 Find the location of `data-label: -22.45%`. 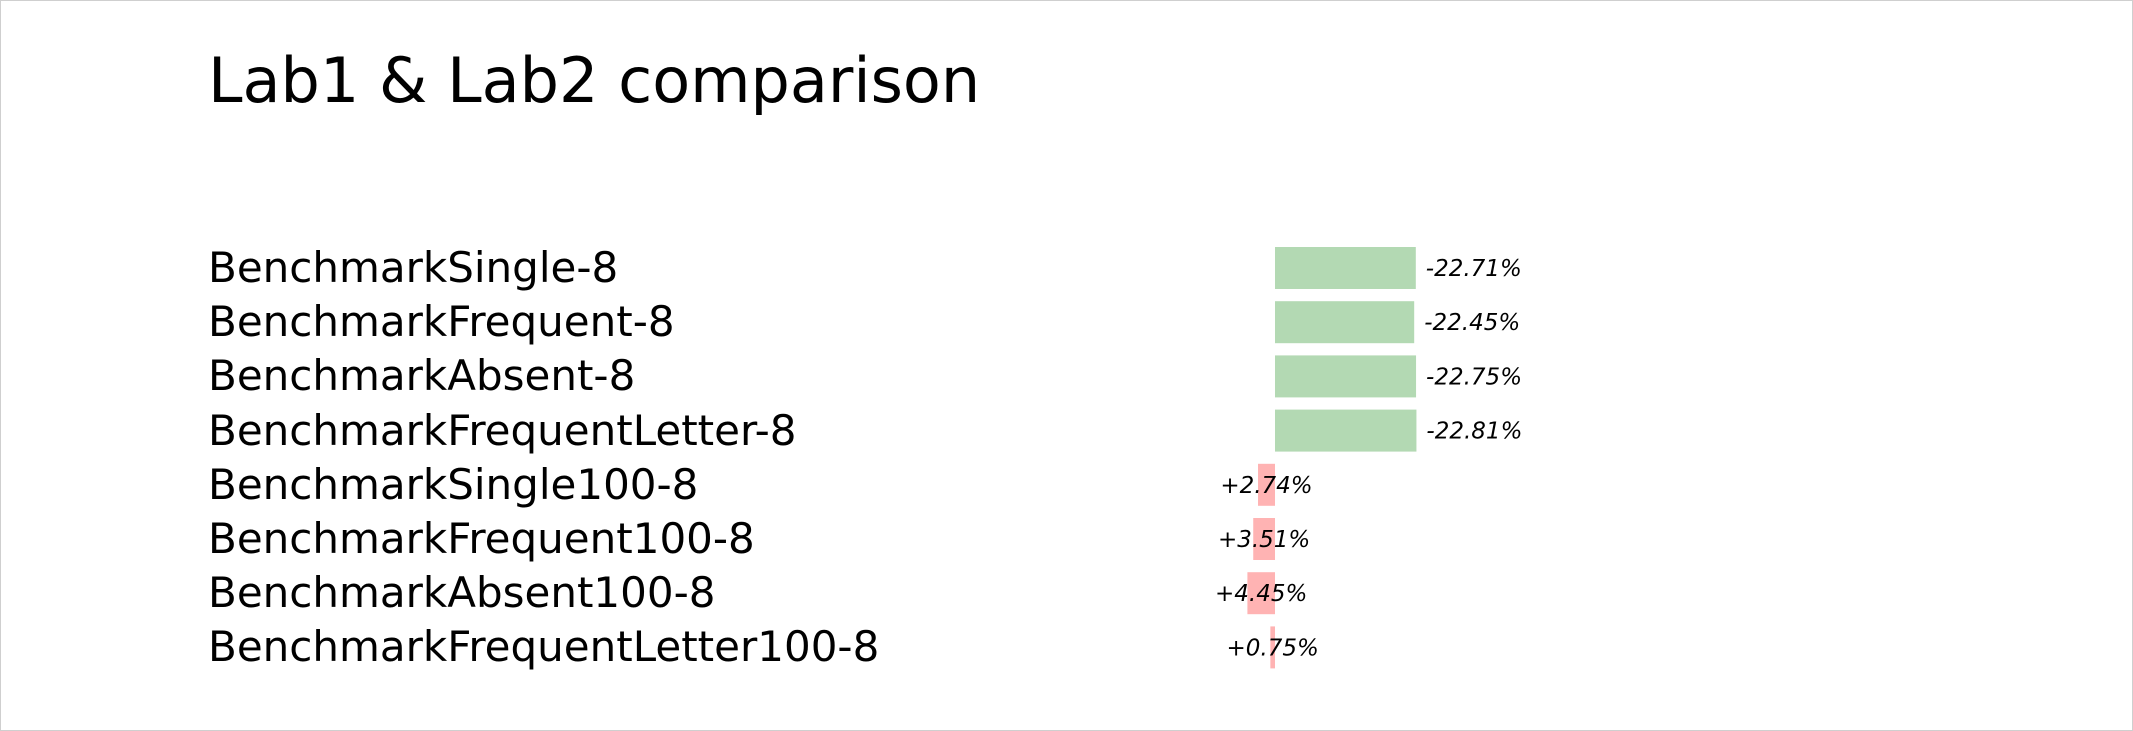

data-label: -22.45% is located at coordinates (1472, 323).